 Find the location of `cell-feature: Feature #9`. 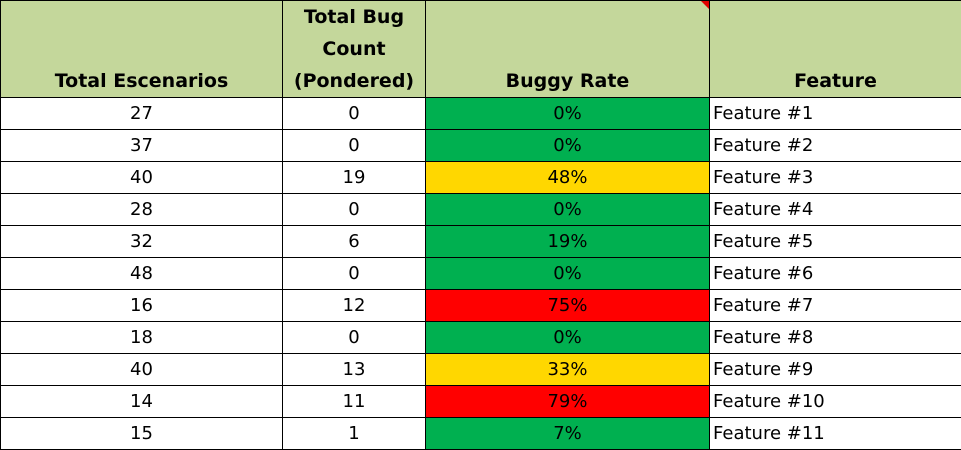

cell-feature: Feature #9 is located at coordinates (835, 370).